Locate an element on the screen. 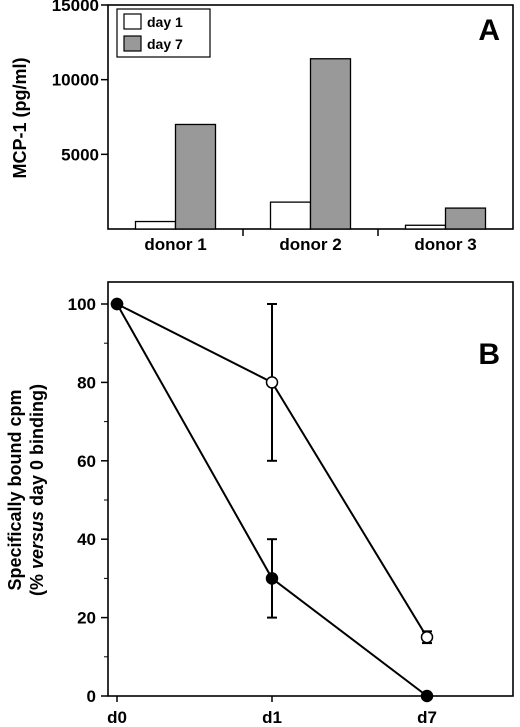  x-tick-label: donor 2 is located at coordinates (310, 244).